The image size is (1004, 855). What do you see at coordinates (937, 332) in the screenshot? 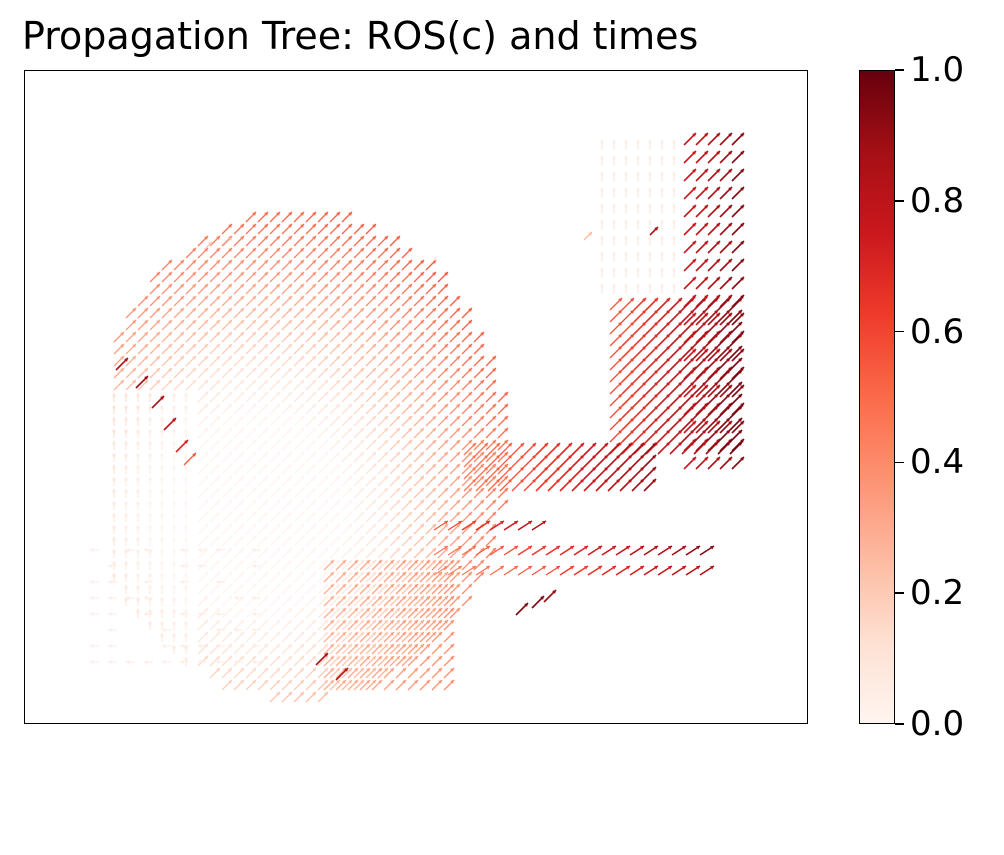
I see `colorbar-tick-label: 0.6` at bounding box center [937, 332].